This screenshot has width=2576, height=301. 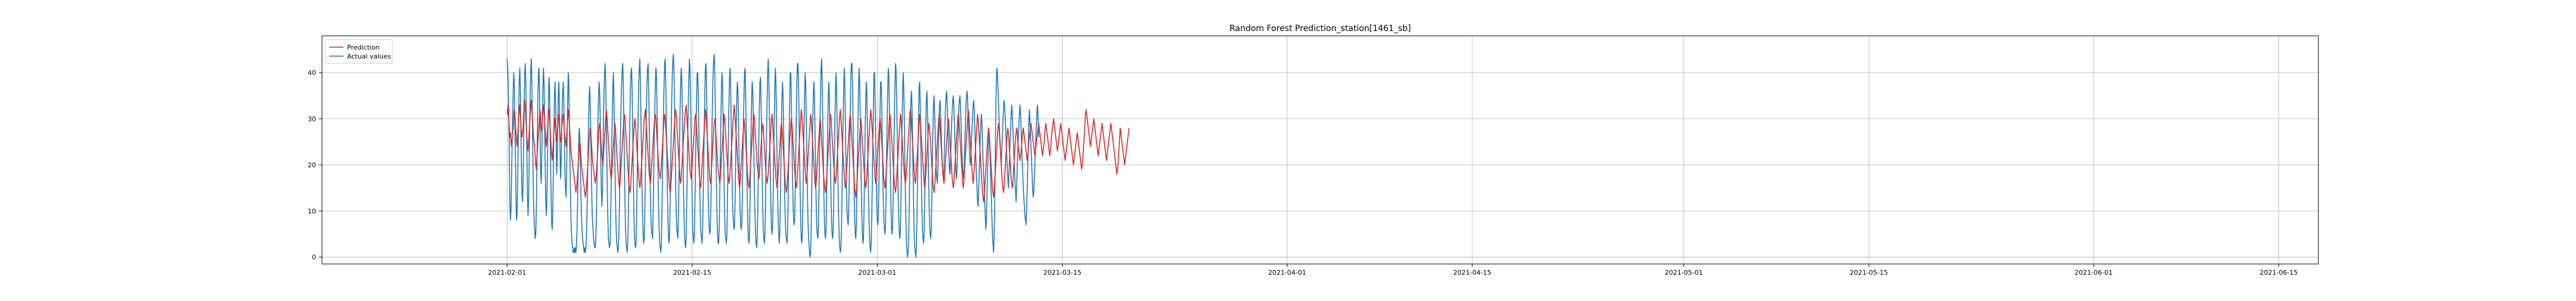 What do you see at coordinates (364, 47) in the screenshot?
I see `legend-label: Prediction` at bounding box center [364, 47].